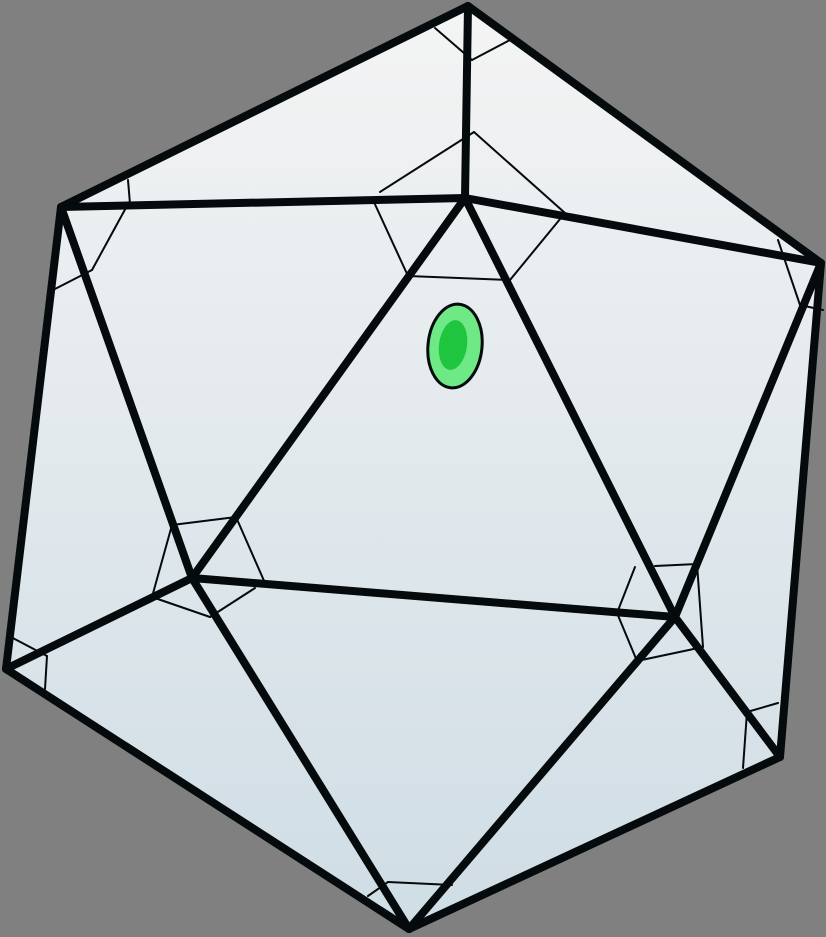 This screenshot has width=826, height=937. Describe the element at coordinates (727, 687) in the screenshot. I see `edge-ie` at that location.